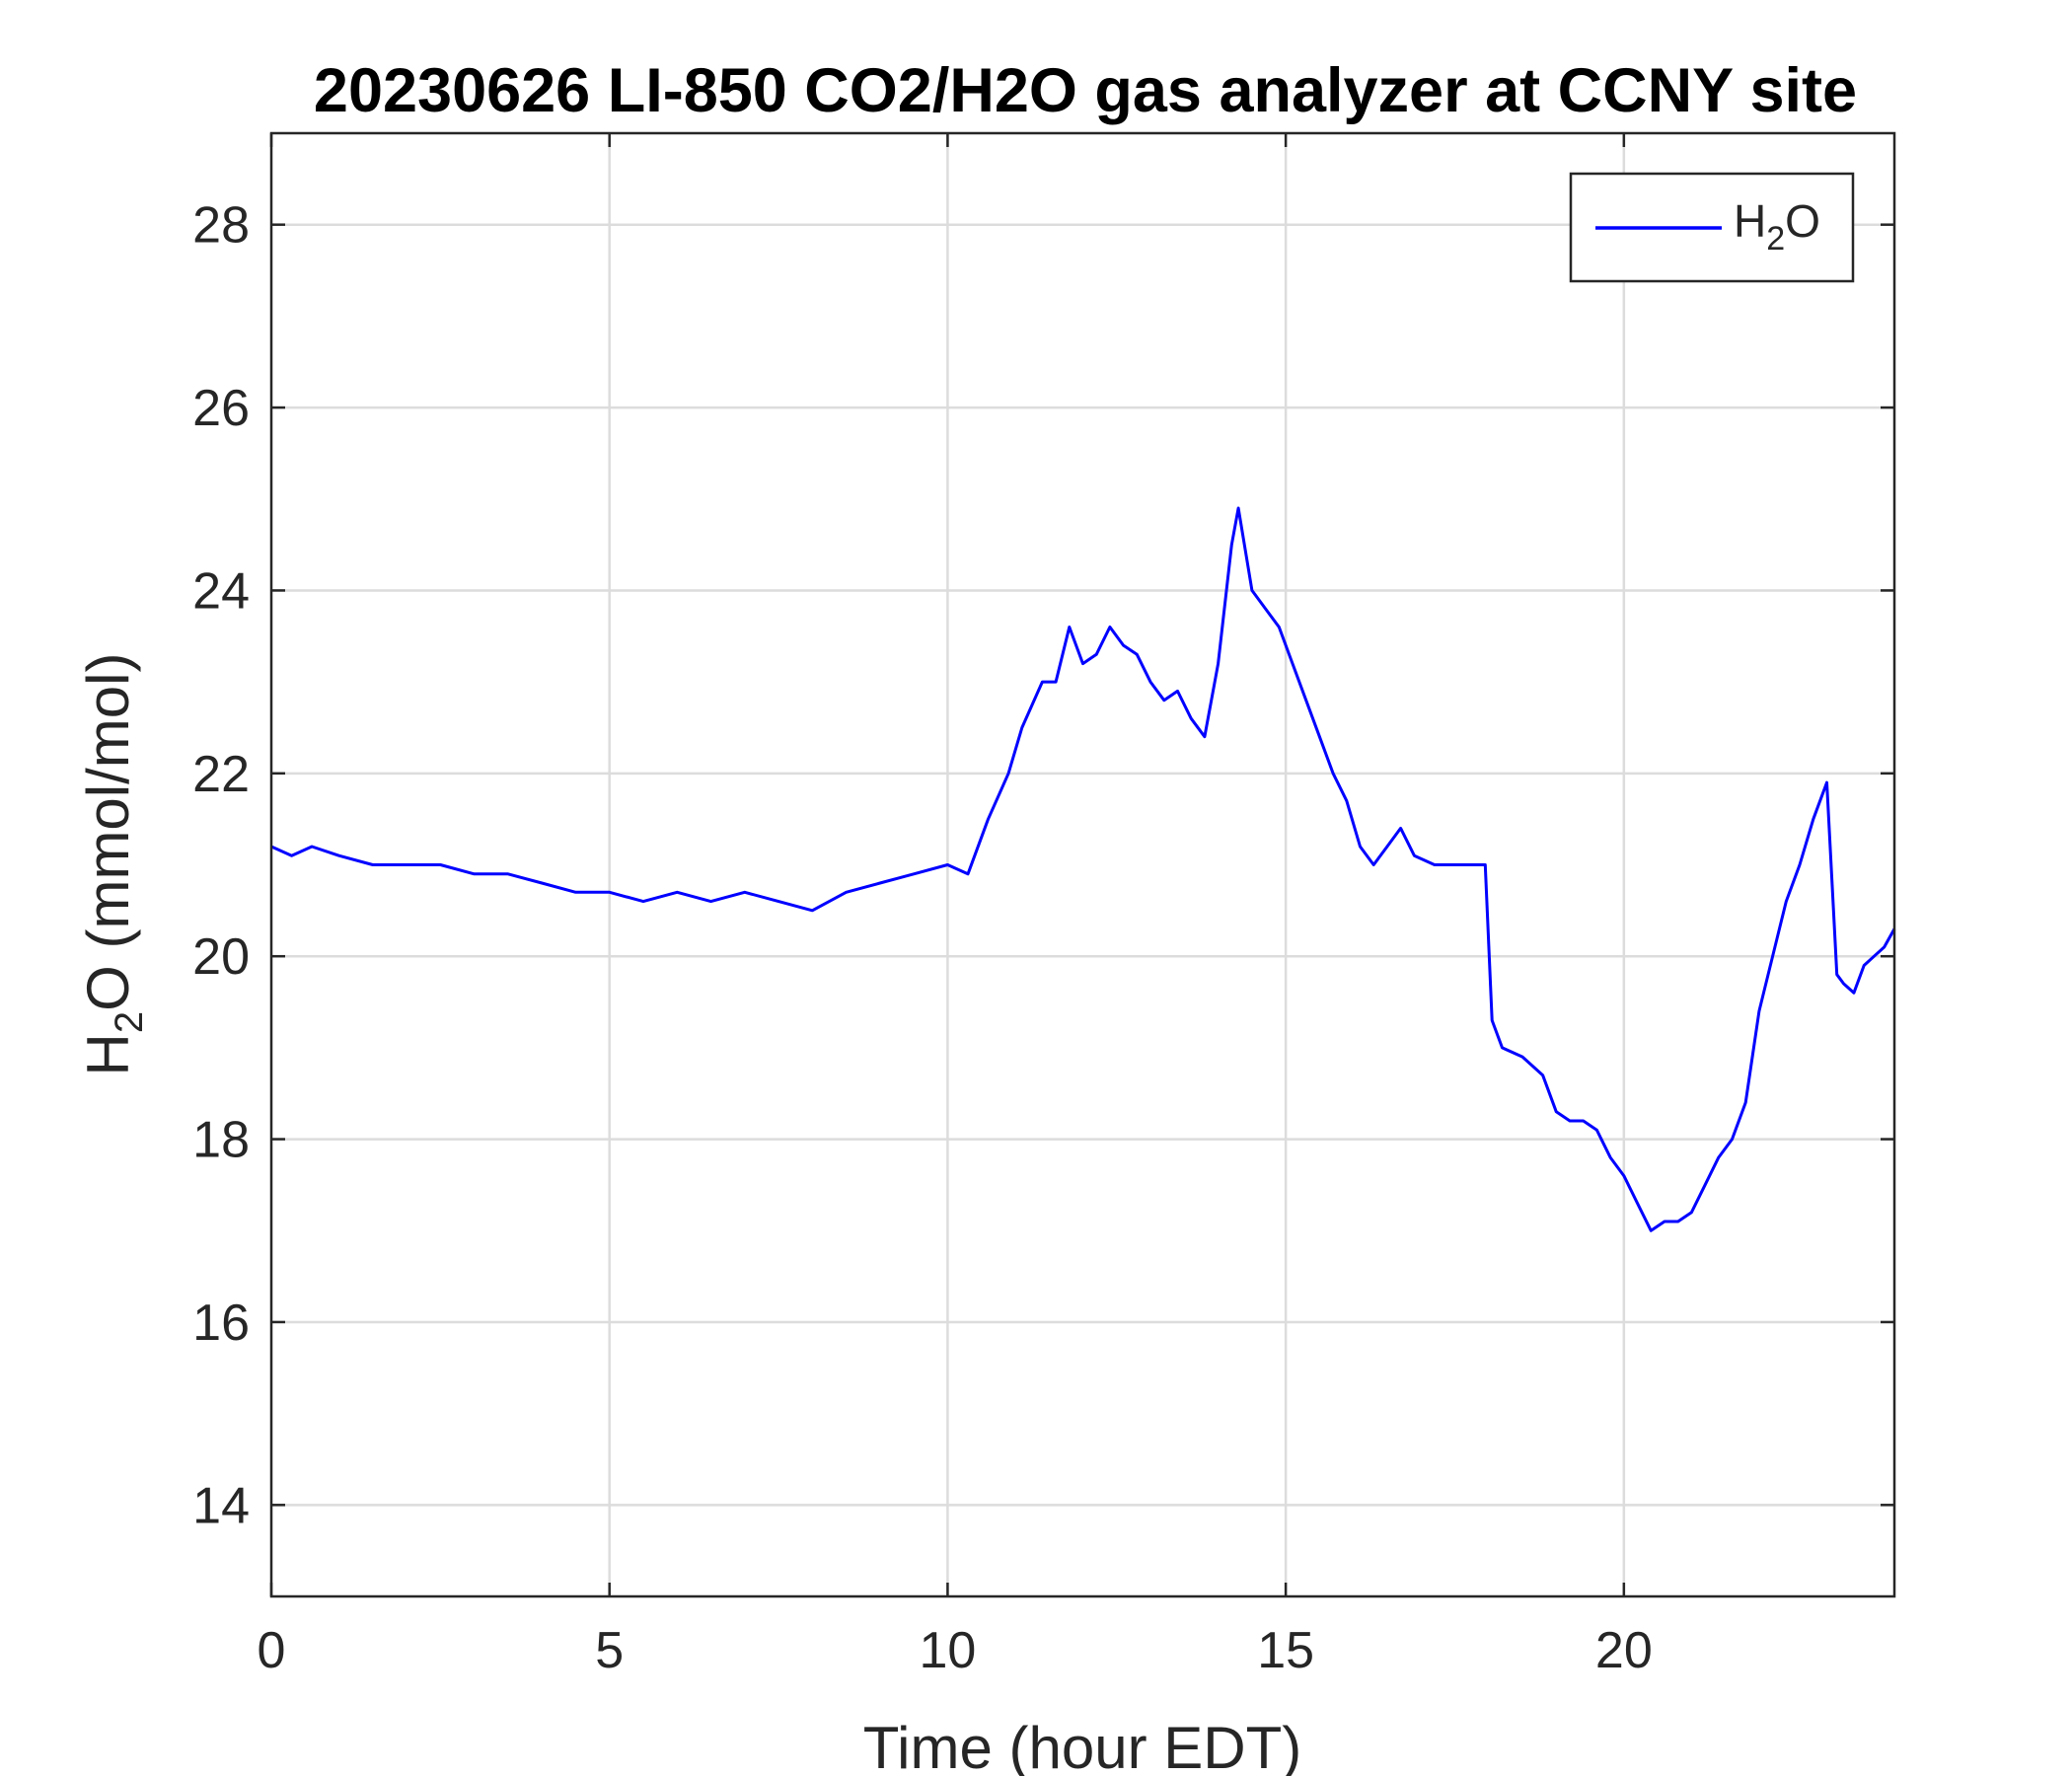  I want to click on legend: H2O, so click(1712, 228).